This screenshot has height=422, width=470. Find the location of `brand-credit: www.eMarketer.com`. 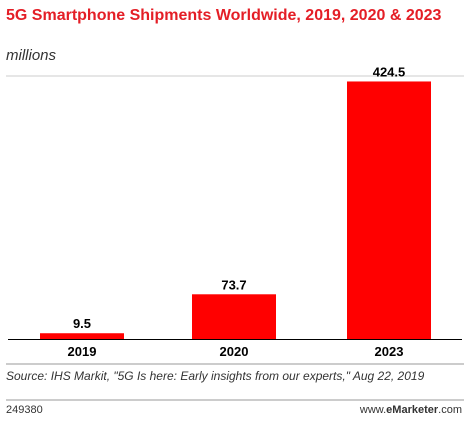

brand-credit: www.eMarketer.com is located at coordinates (411, 410).